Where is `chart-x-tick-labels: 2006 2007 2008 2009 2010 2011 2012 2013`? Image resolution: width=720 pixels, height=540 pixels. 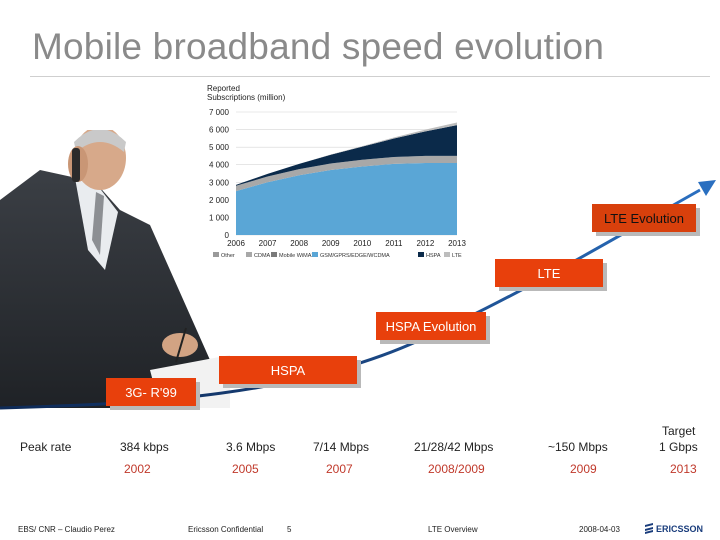
chart-x-tick-labels: 2006 2007 2008 2009 2010 2011 2012 2013 is located at coordinates (346, 243).